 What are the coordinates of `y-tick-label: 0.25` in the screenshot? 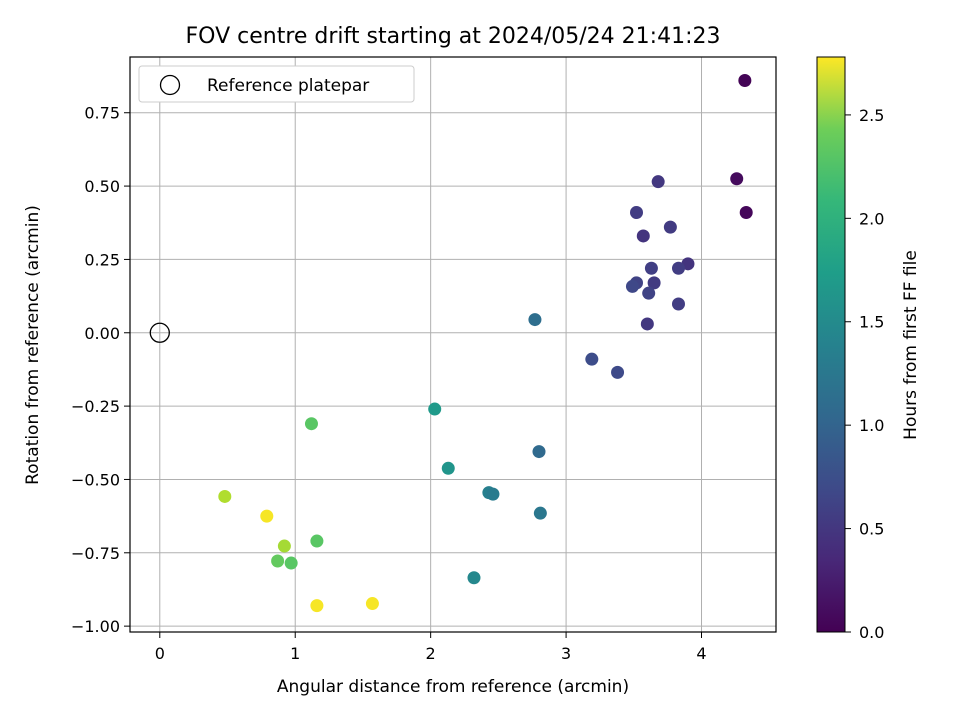 It's located at (102, 259).